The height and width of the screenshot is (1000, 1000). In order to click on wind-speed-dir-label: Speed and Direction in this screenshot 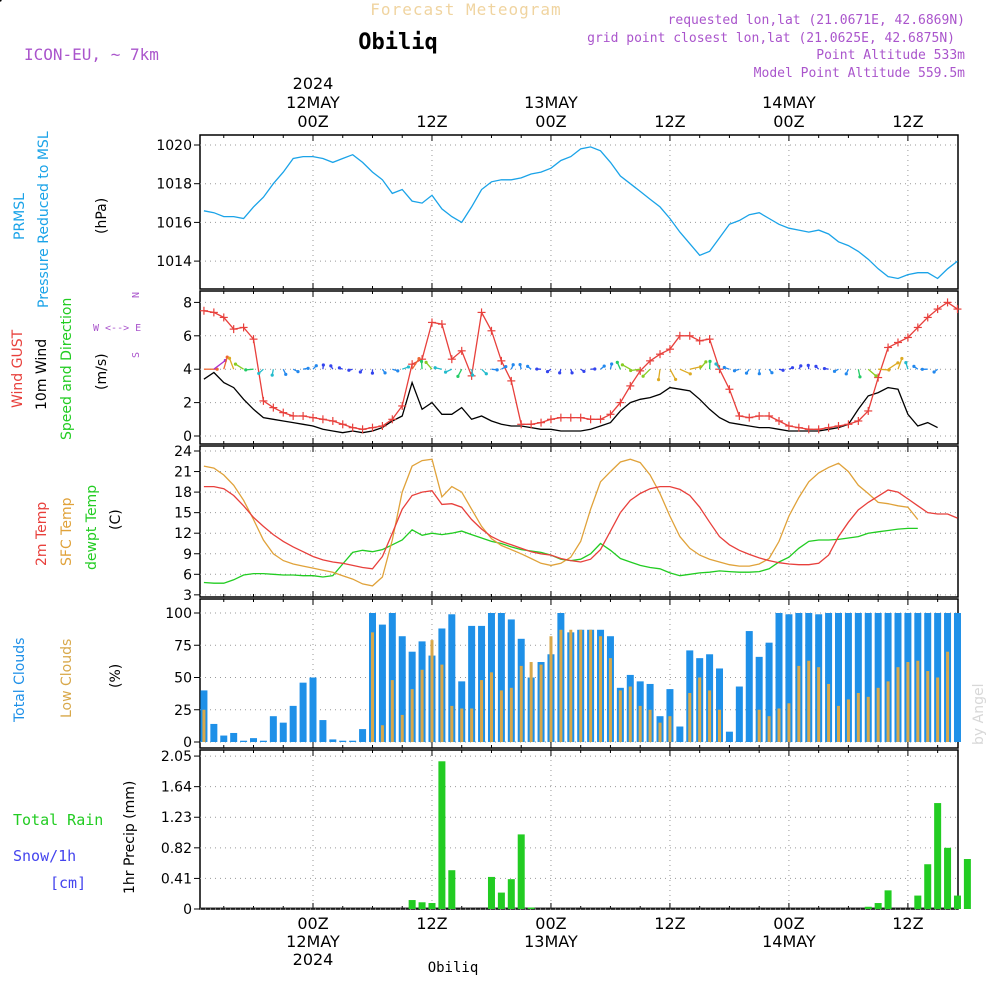, I will do `click(67, 369)`.